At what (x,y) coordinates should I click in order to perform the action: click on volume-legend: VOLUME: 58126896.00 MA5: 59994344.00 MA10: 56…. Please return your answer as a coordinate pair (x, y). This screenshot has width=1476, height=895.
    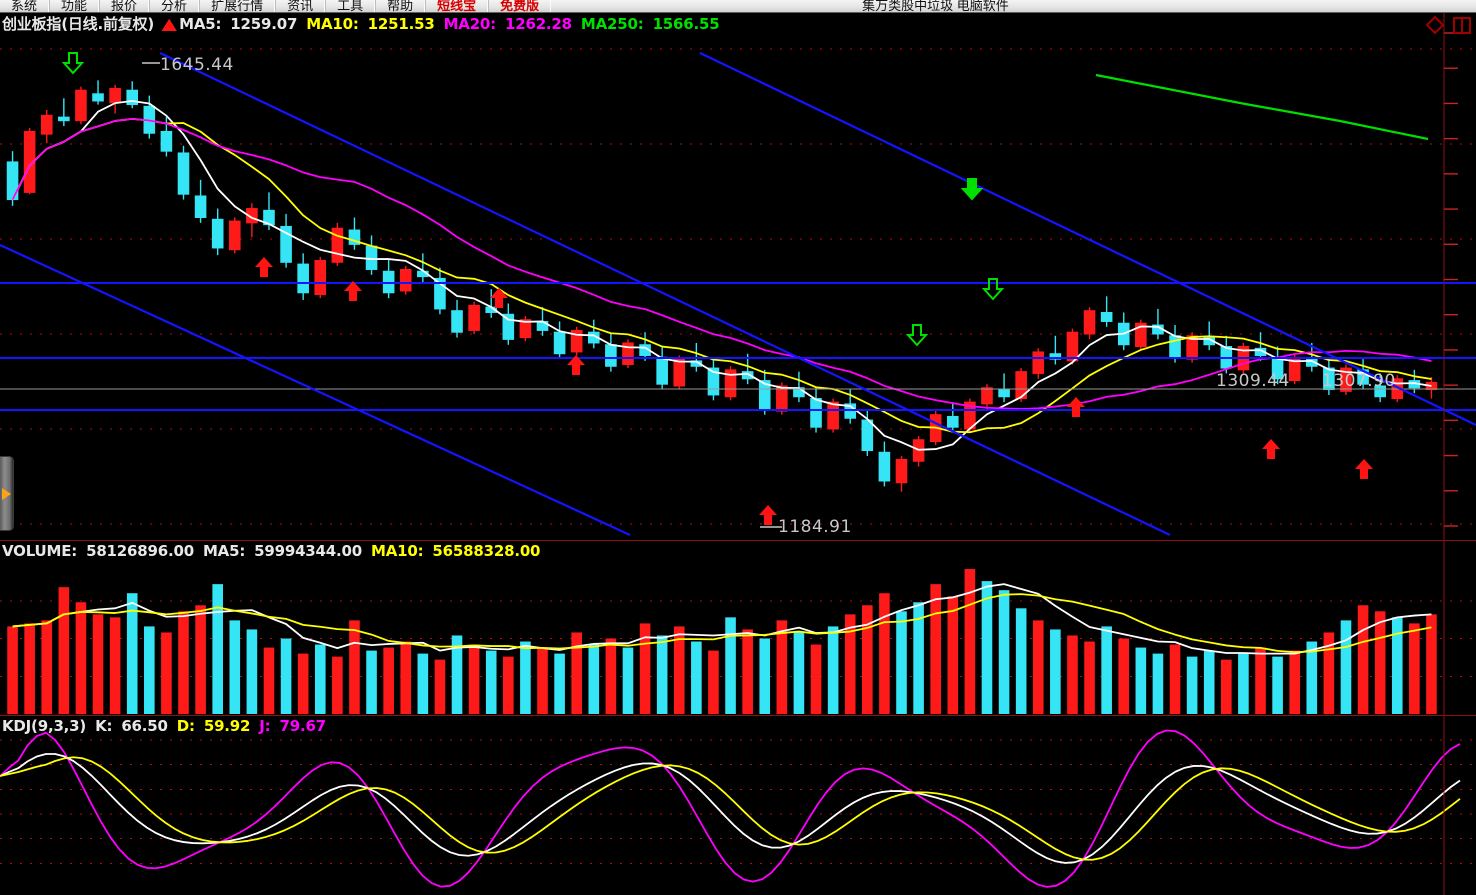
    Looking at the image, I should click on (275, 551).